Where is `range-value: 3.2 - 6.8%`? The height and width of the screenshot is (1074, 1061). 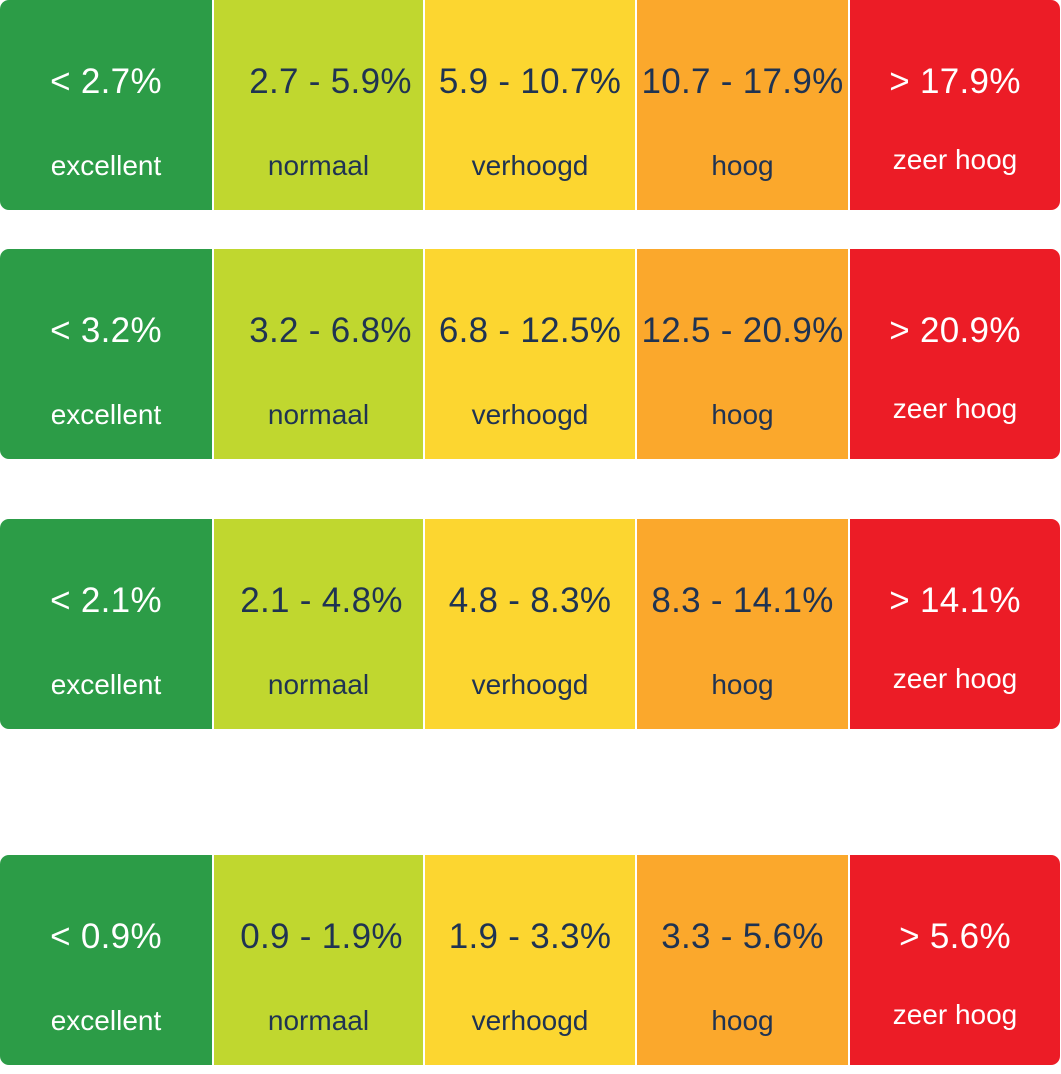
range-value: 3.2 - 6.8% is located at coordinates (330, 330).